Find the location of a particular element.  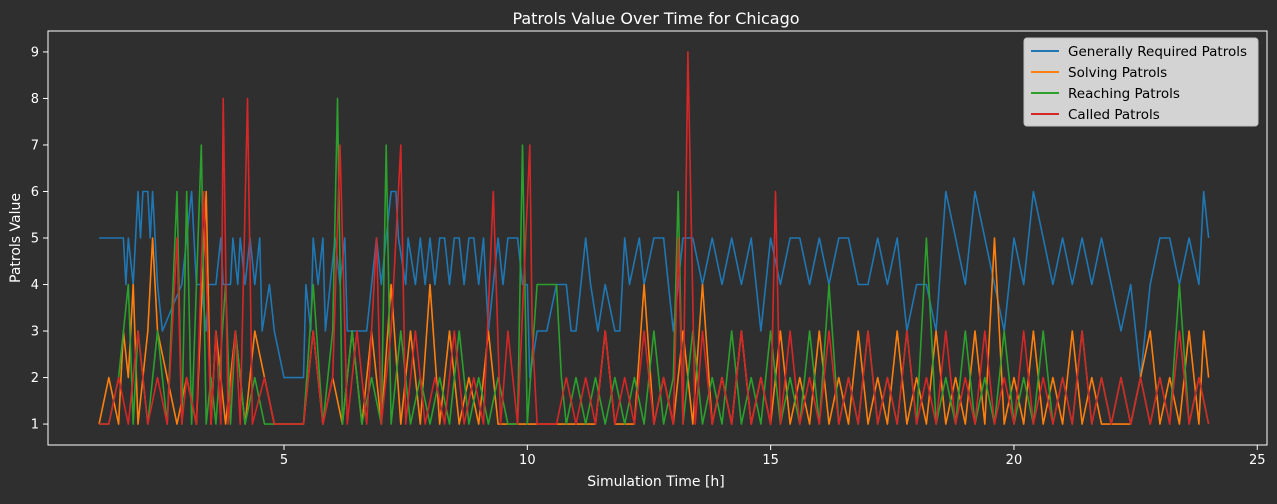

legend-label-called-patrols: Called Patrols is located at coordinates (1114, 115).